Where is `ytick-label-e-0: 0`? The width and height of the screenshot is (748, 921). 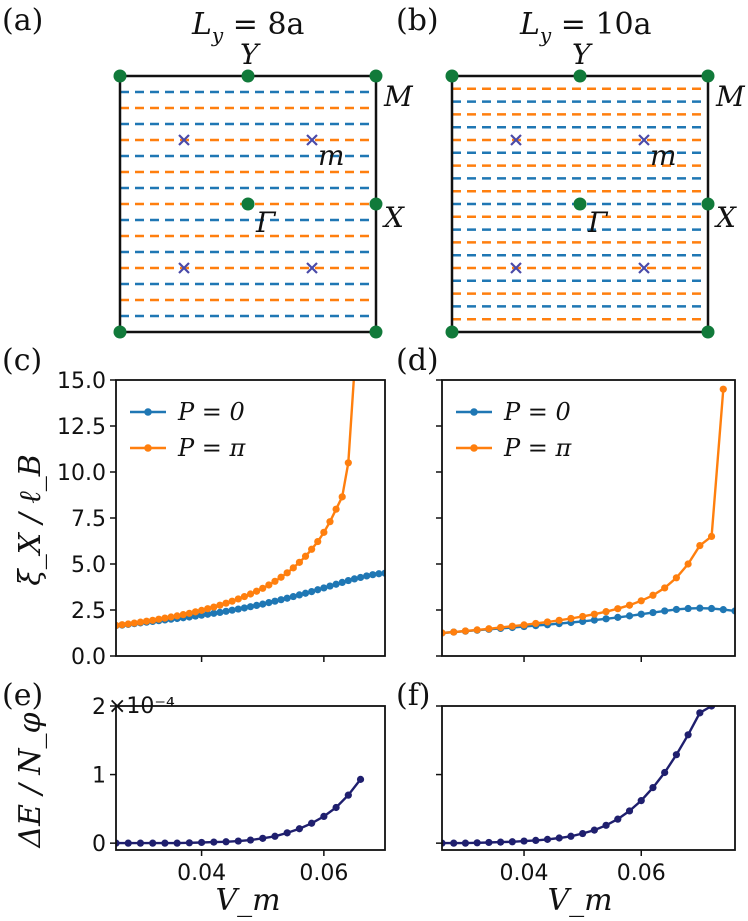 ytick-label-e-0: 0 is located at coordinates (99, 844).